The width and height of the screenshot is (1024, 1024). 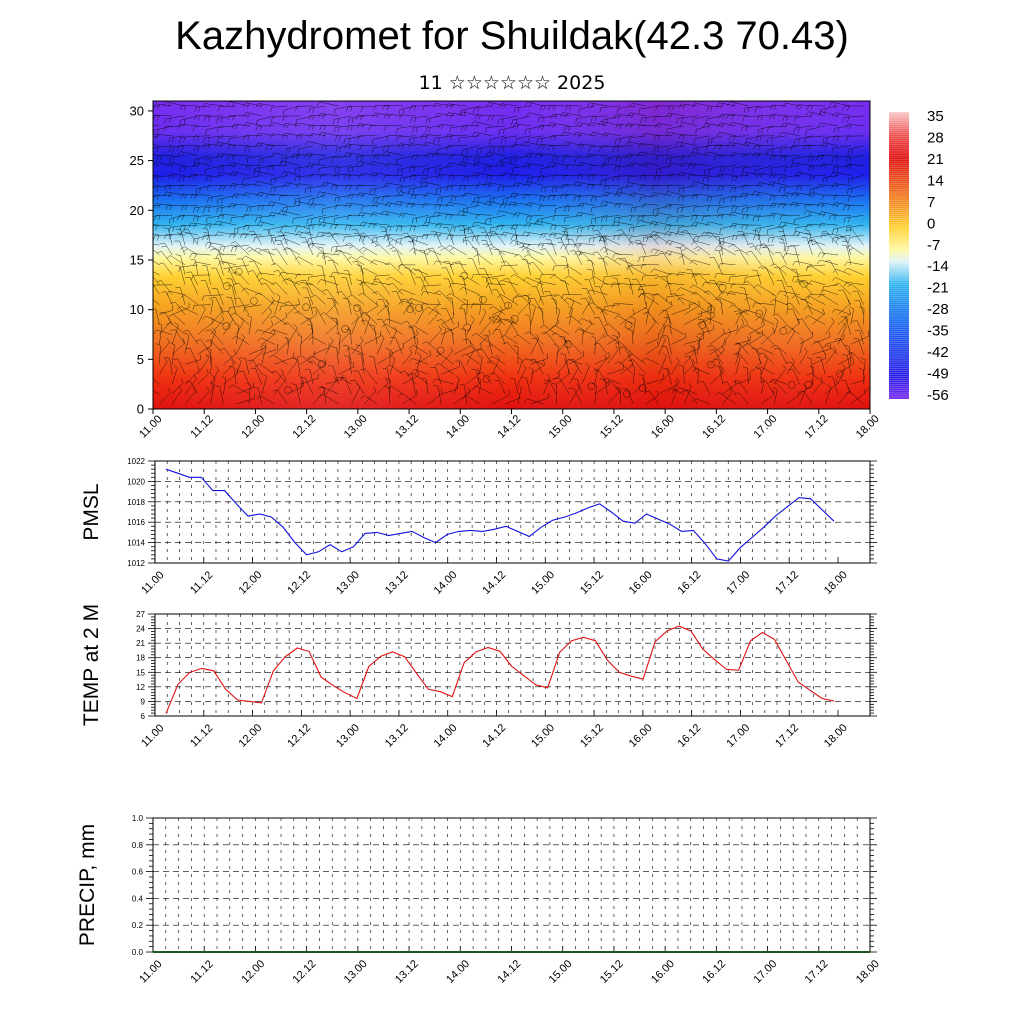 I want to click on chart-subtitle: 11 ☆☆☆☆☆☆ 2025, so click(x=512, y=83).